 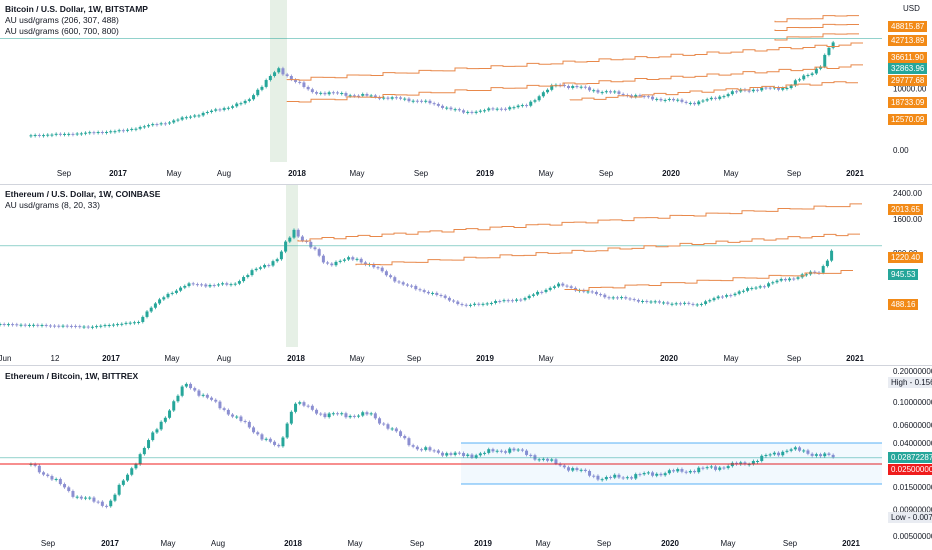 What do you see at coordinates (167, 543) in the screenshot?
I see `x-tick-label: May` at bounding box center [167, 543].